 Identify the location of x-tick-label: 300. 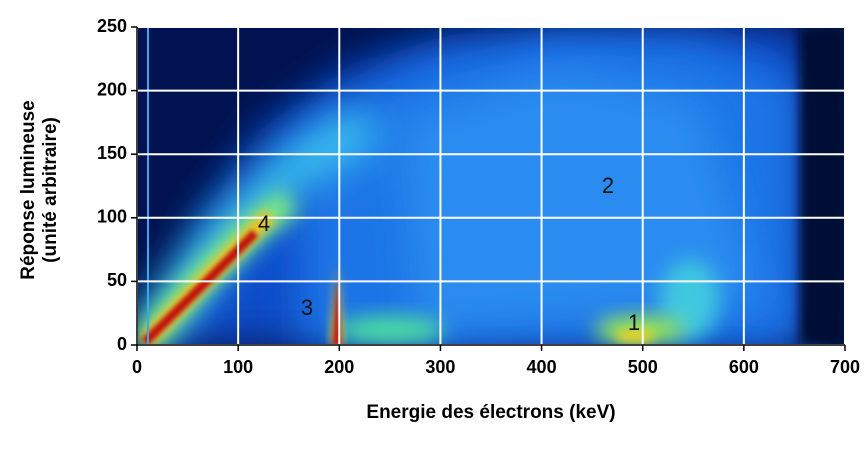
(440, 367).